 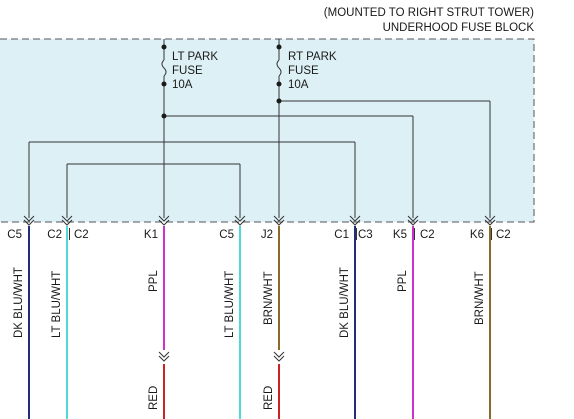 I want to click on pin-labels: C5 C2 C2 K1 C5 J2 C1 C3 K5 C2 K6 C2, so click(x=259, y=234).